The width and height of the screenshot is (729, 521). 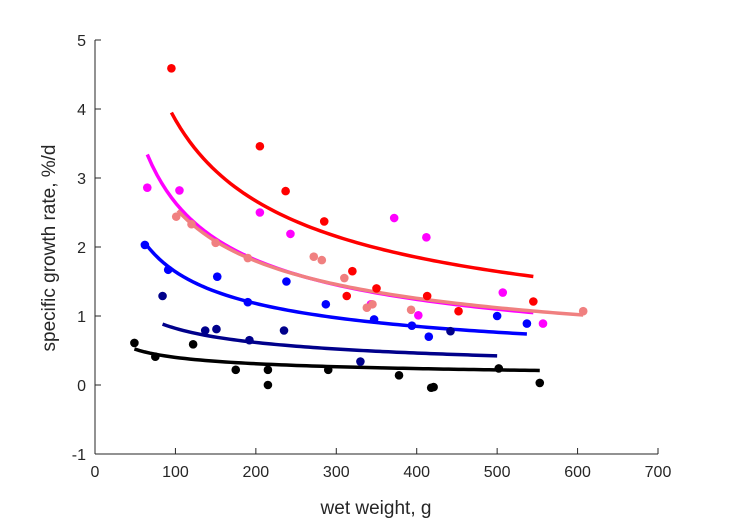 I want to click on x-tick-label: 300, so click(x=336, y=472).